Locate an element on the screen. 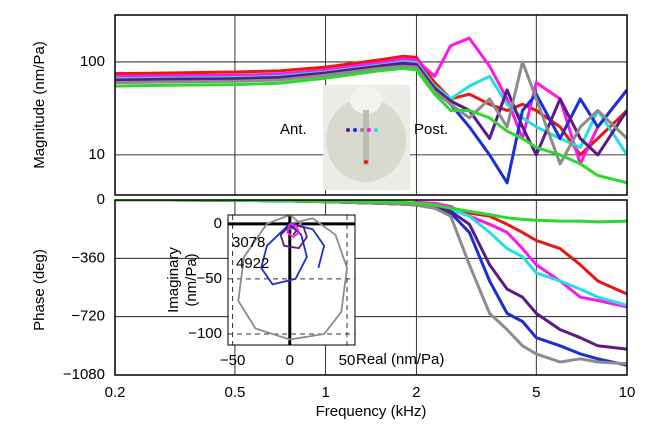  y-axis-label: Phase (deg) is located at coordinates (39, 290).